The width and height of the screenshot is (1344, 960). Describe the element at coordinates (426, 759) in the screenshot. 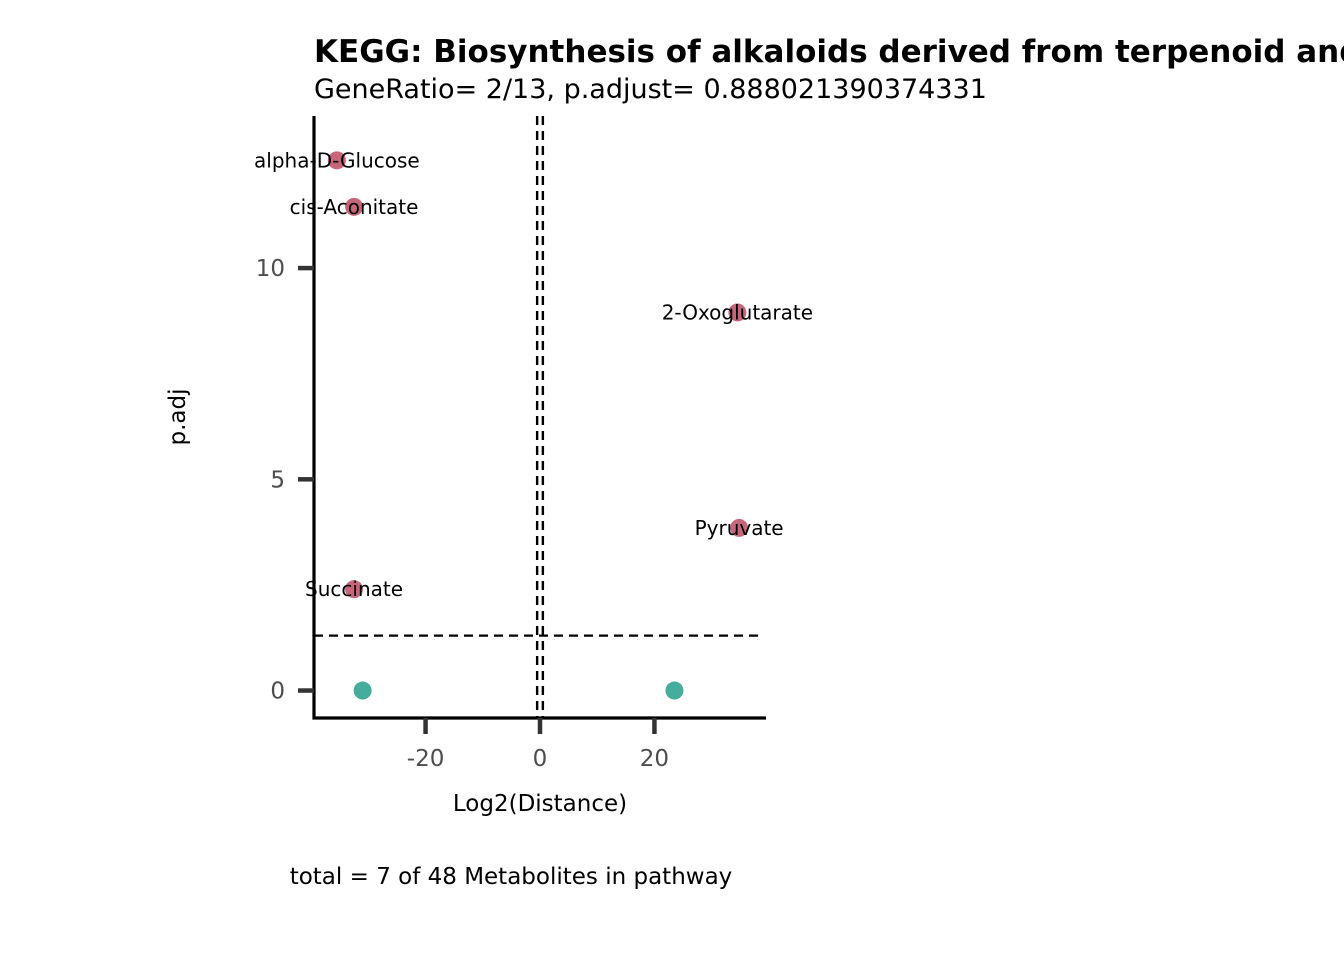

I see `x-tick-label: -20` at that location.